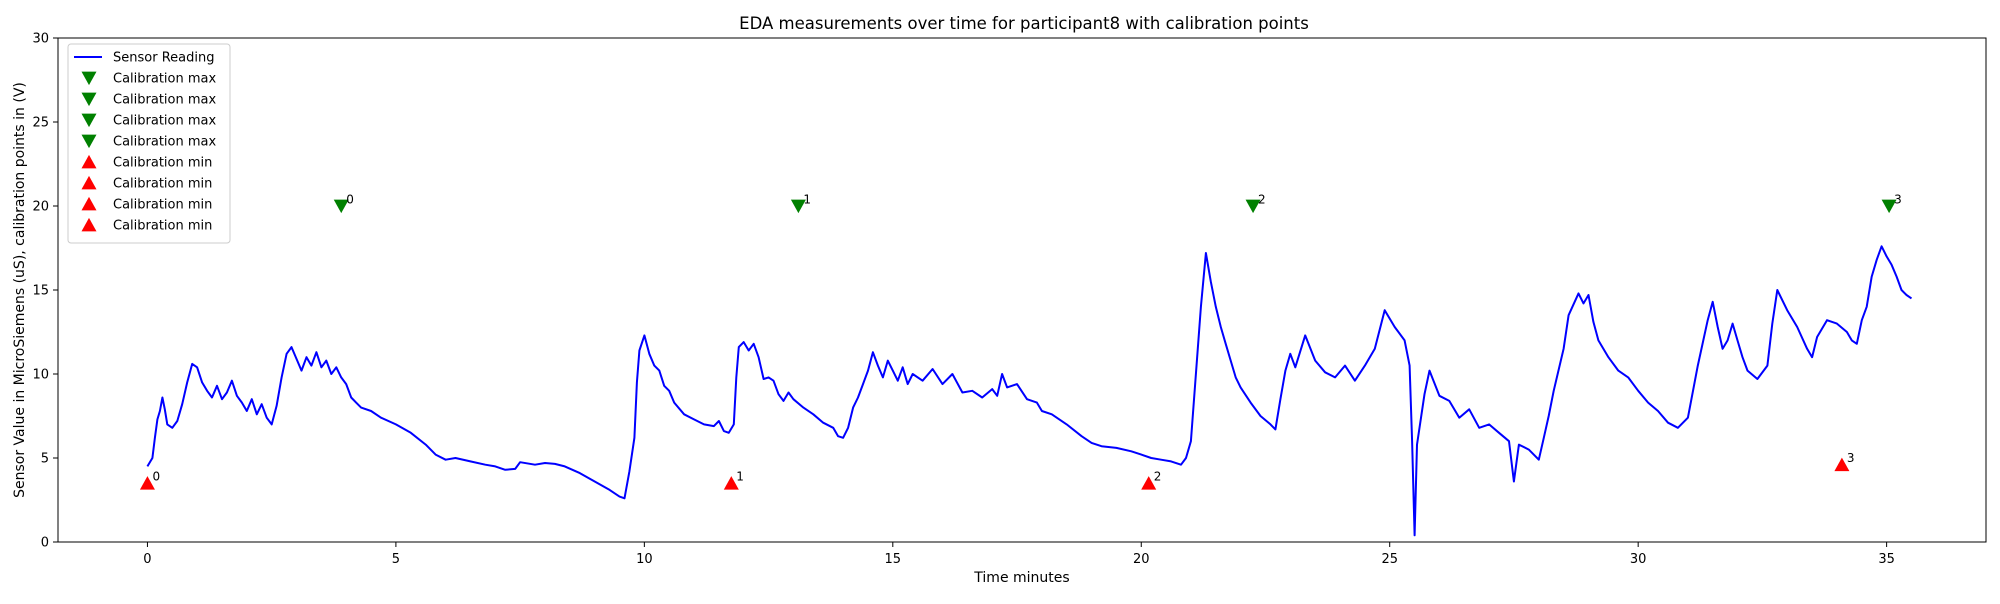 This screenshot has height=604, width=2000. I want to click on calibration-max-point-label: 2, so click(1262, 200).